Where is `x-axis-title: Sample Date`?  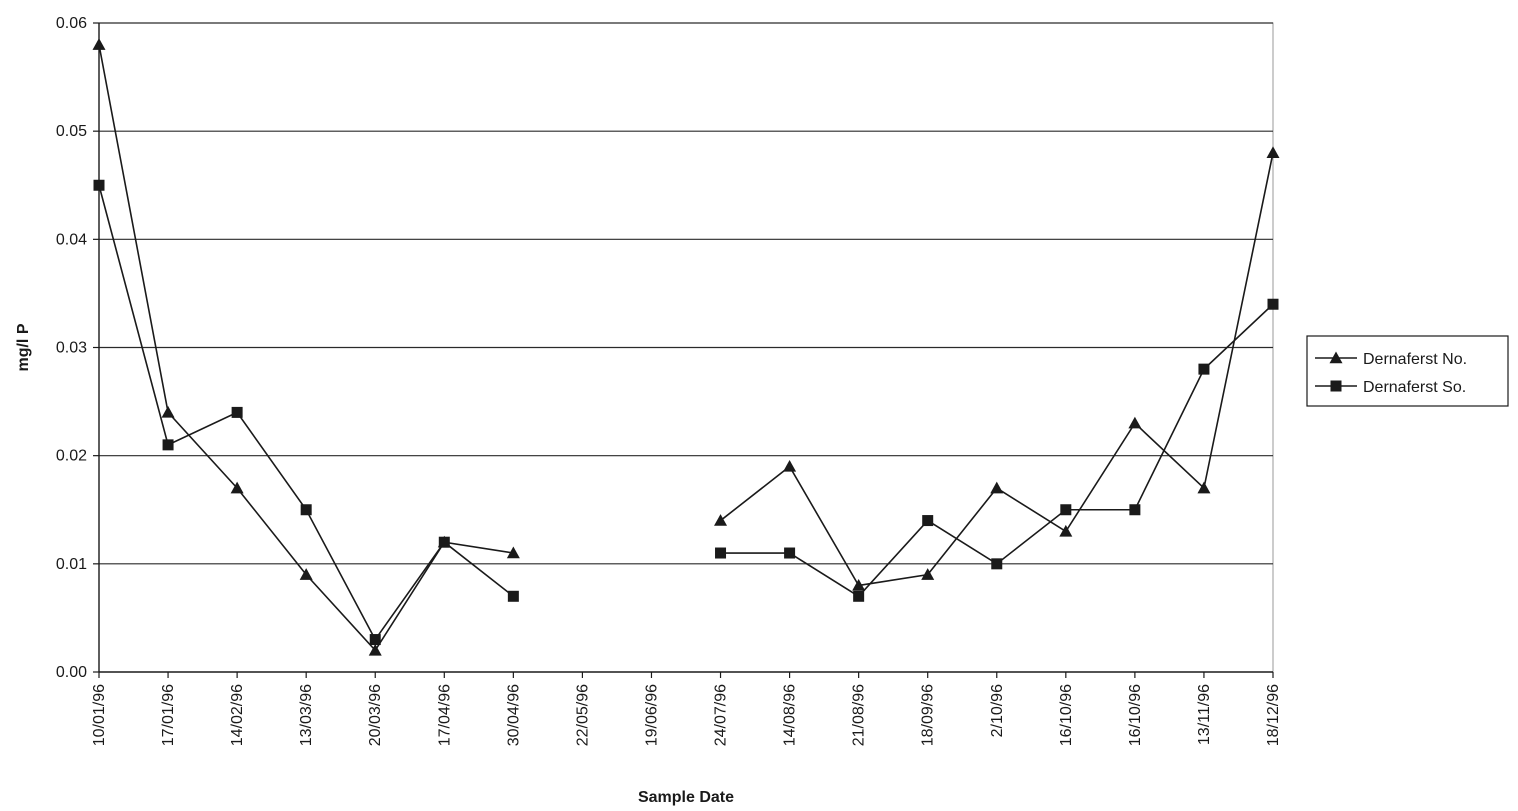
x-axis-title: Sample Date is located at coordinates (686, 797).